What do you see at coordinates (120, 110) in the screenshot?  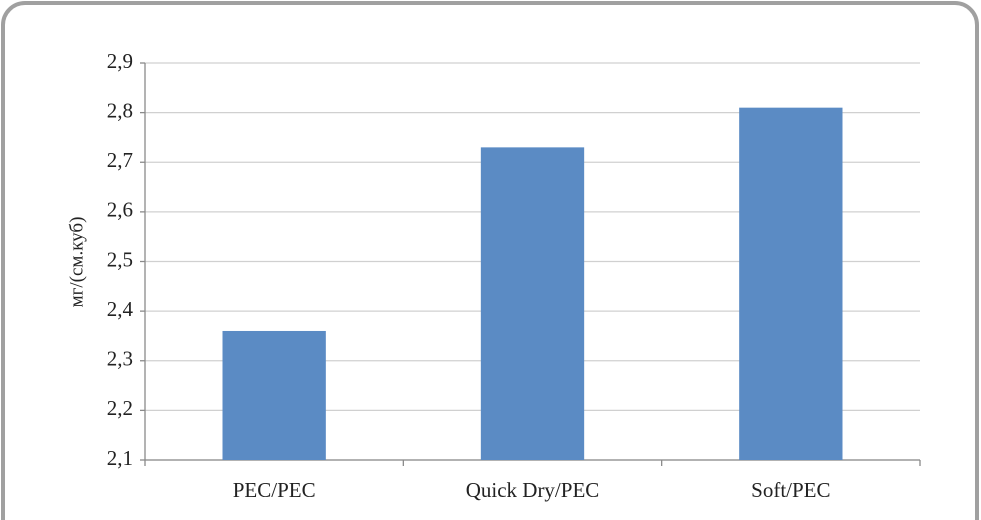 I see `y-tick-label: 2,8` at bounding box center [120, 110].